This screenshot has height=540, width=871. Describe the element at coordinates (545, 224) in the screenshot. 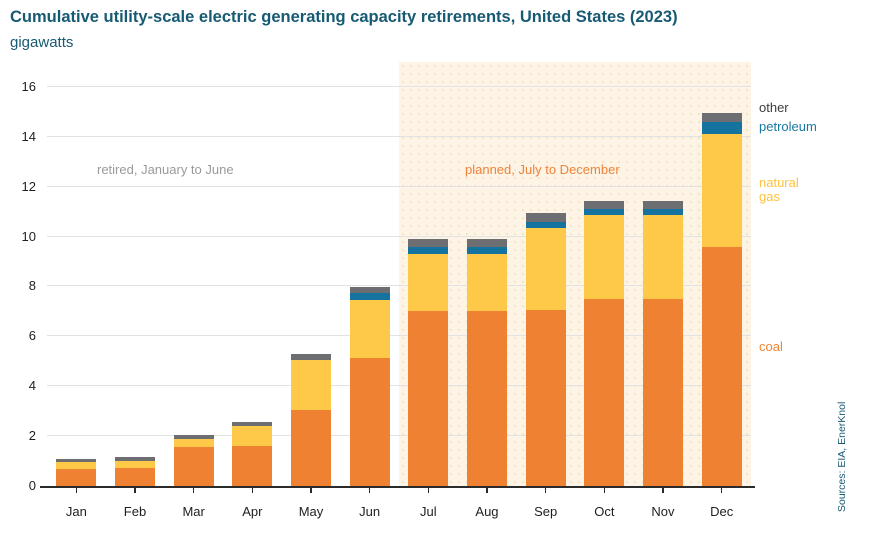

I see `bar-segment-sep-petroleum` at that location.